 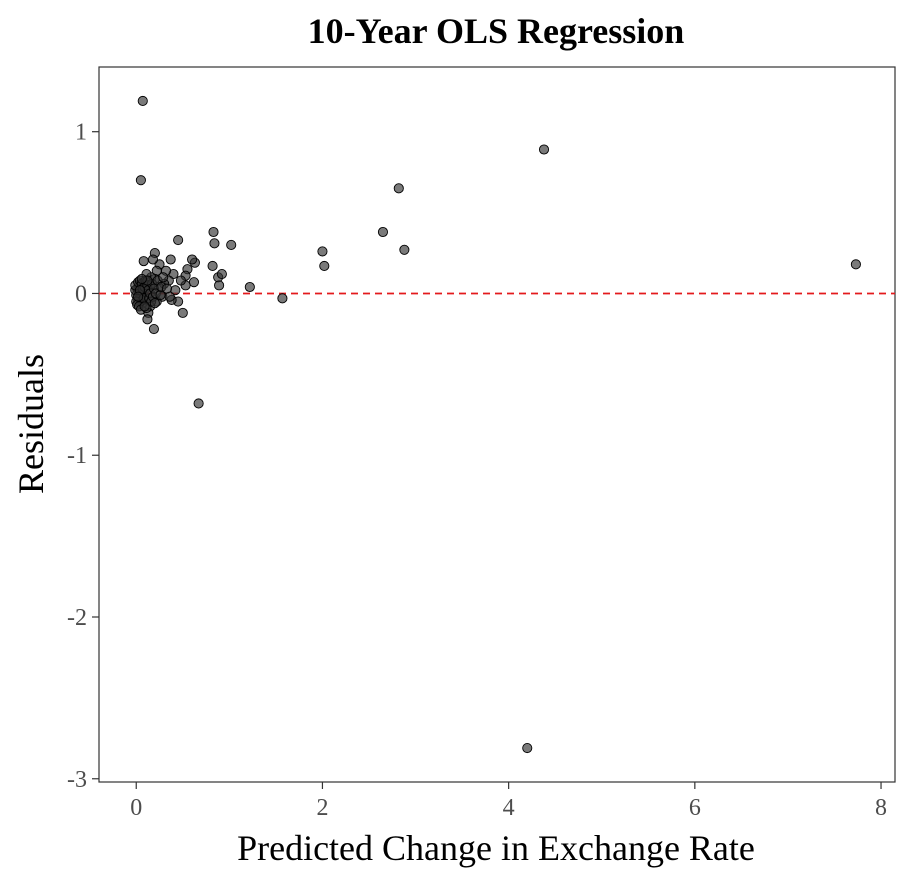 What do you see at coordinates (77, 618) in the screenshot?
I see `y-tick-label: -2` at bounding box center [77, 618].